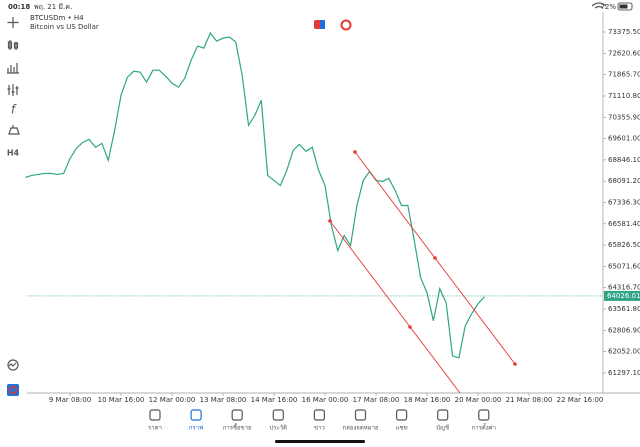 The height and width of the screenshot is (447, 640). What do you see at coordinates (529, 400) in the screenshot?
I see `x-tick-label: 21 Mar 08:00` at bounding box center [529, 400].